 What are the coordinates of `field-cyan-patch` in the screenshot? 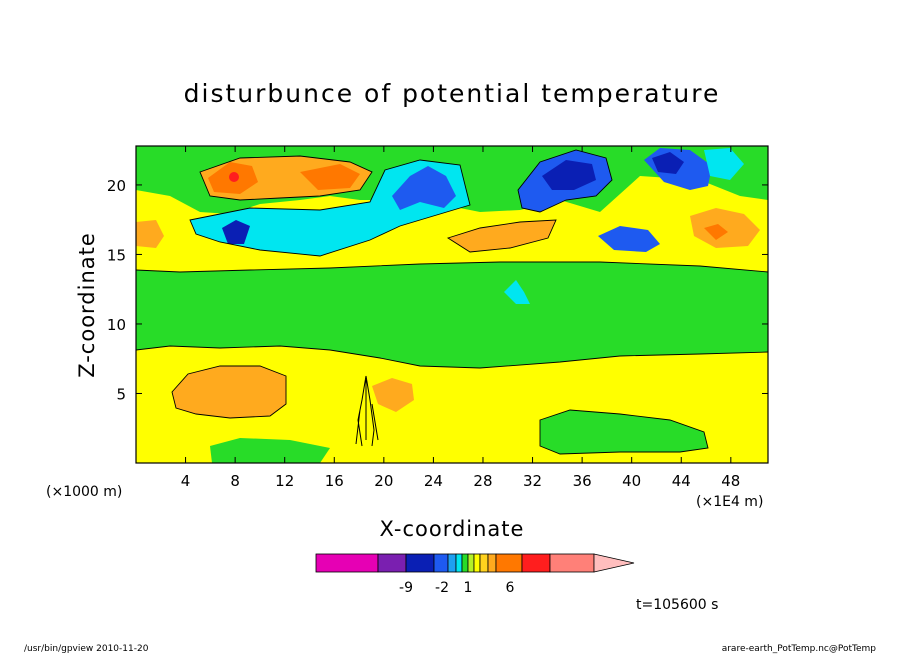 It's located at (517, 292).